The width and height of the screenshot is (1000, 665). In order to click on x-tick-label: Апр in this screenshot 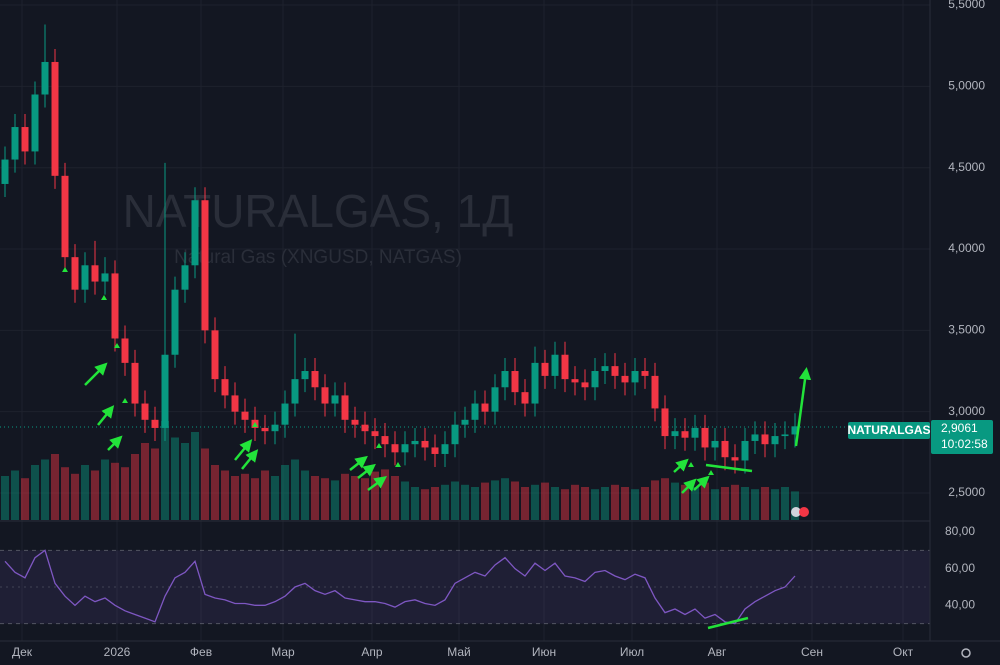, I will do `click(372, 652)`.